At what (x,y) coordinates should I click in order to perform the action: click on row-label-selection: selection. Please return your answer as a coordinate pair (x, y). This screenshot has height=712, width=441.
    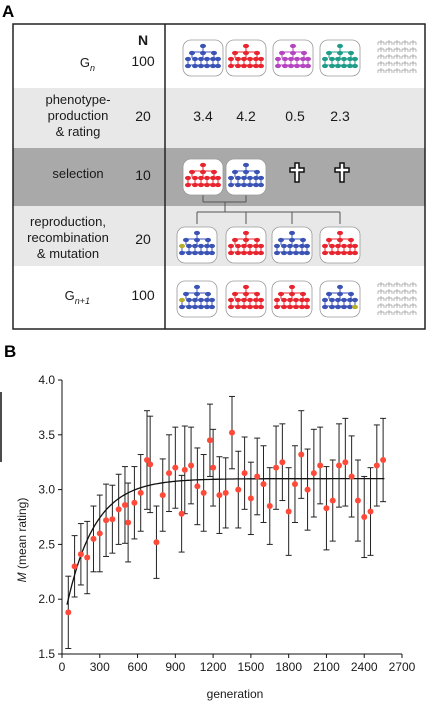
    Looking at the image, I should click on (77, 173).